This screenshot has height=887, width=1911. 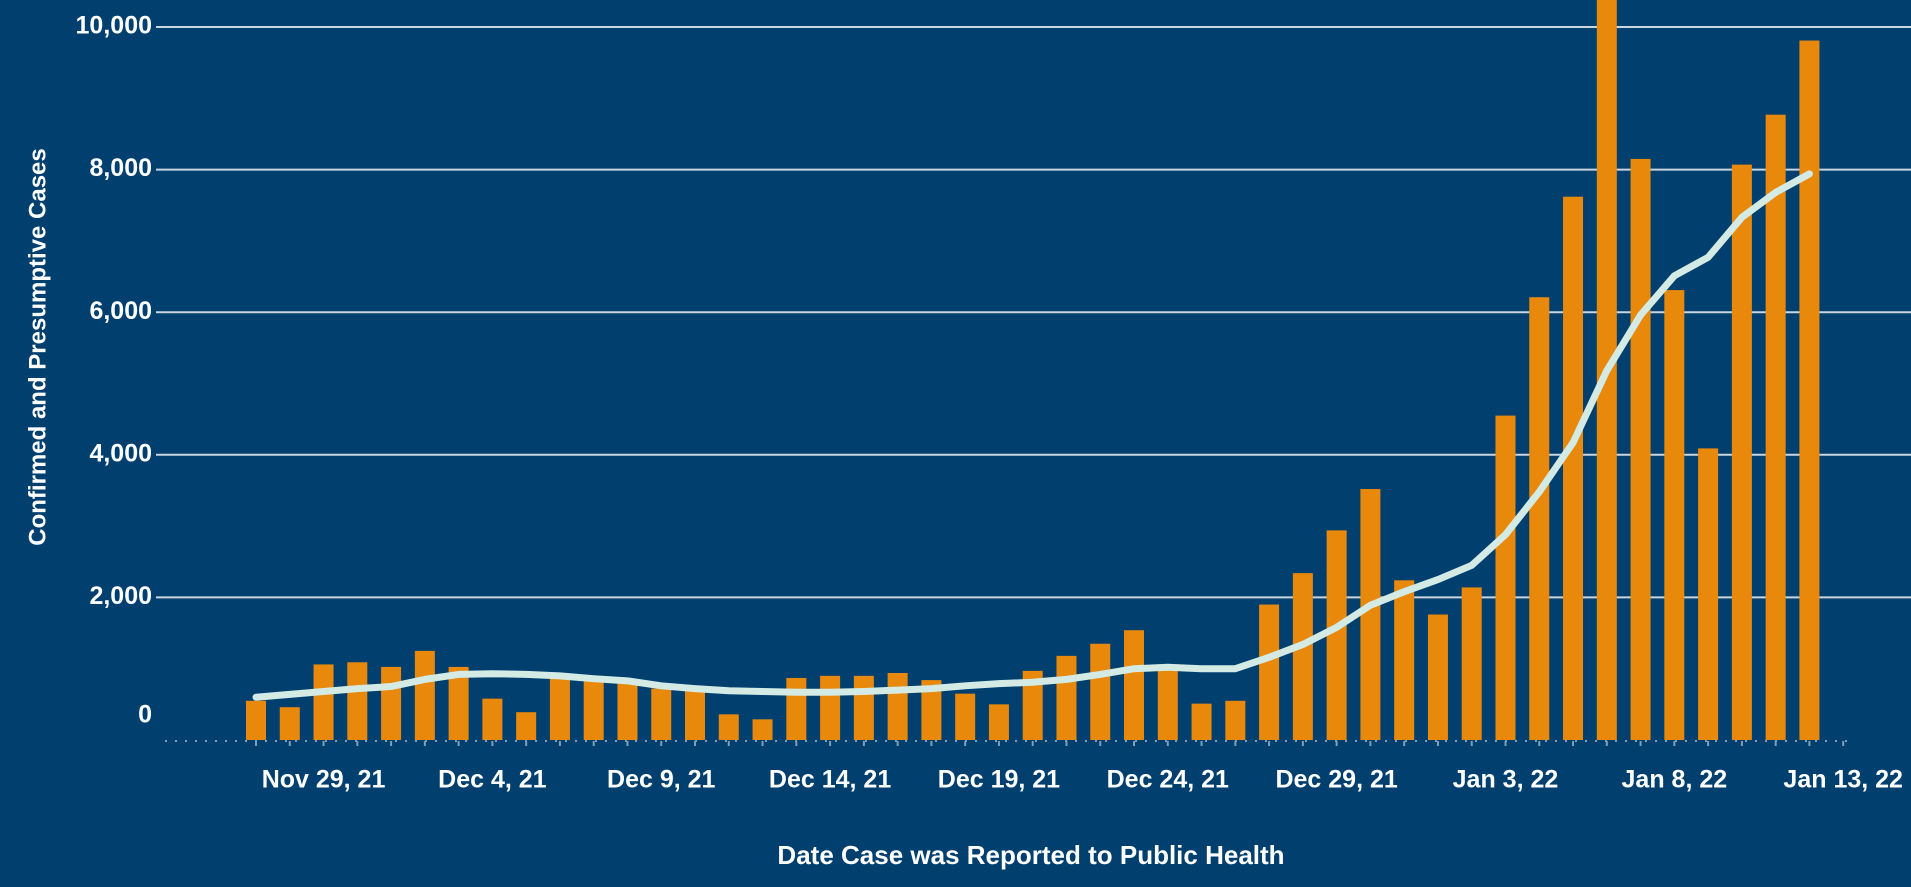 I want to click on y-tick-label: 0, so click(x=145, y=715).